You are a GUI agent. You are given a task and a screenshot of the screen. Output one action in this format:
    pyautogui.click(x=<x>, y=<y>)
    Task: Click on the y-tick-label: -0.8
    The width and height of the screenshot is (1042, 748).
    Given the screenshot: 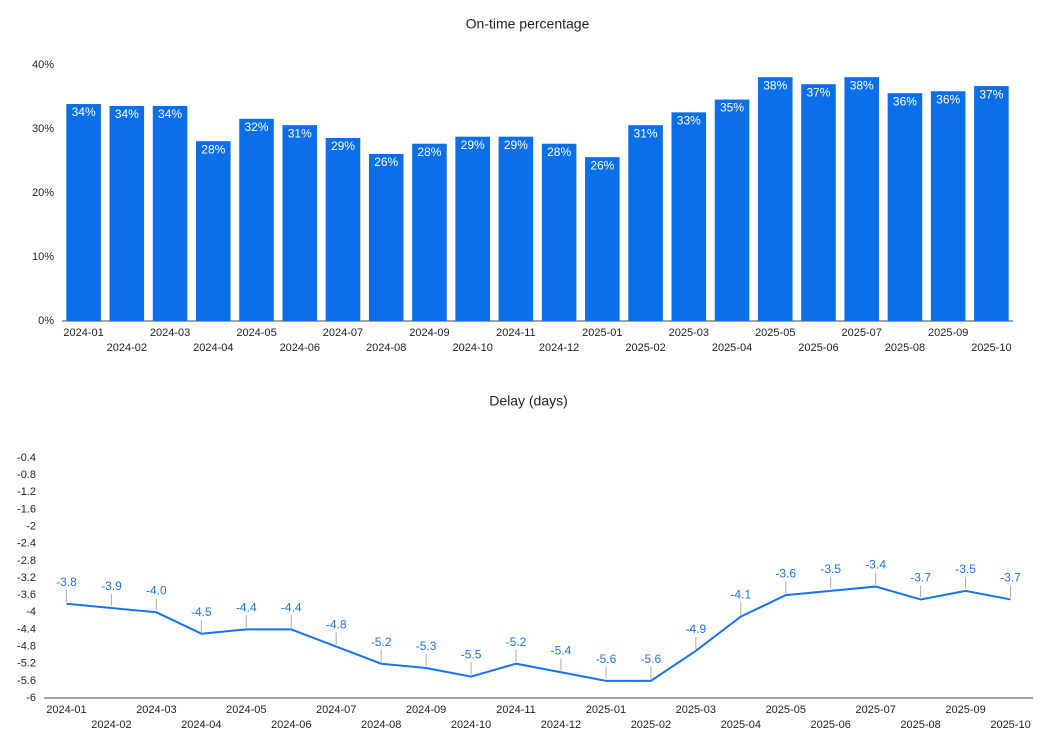 What is the action you would take?
    pyautogui.click(x=26, y=475)
    